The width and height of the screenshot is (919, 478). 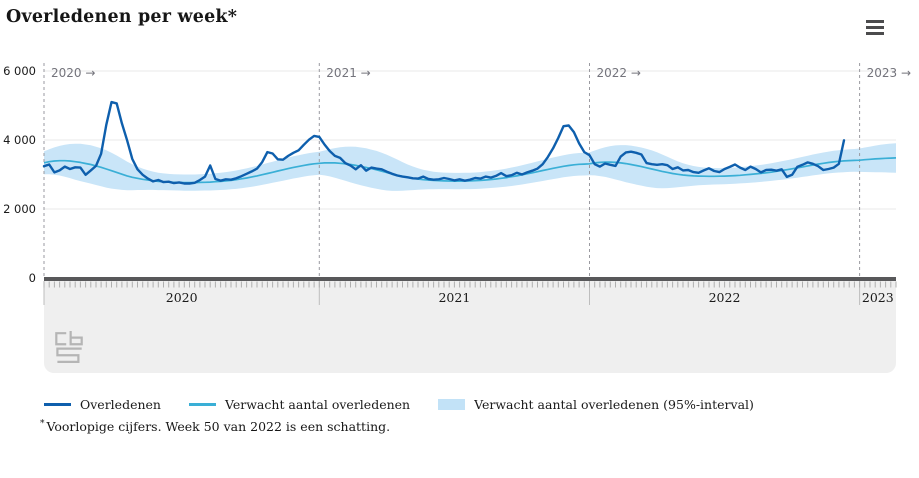 What do you see at coordinates (348, 73) in the screenshot?
I see `year-annotation: 2021 →` at bounding box center [348, 73].